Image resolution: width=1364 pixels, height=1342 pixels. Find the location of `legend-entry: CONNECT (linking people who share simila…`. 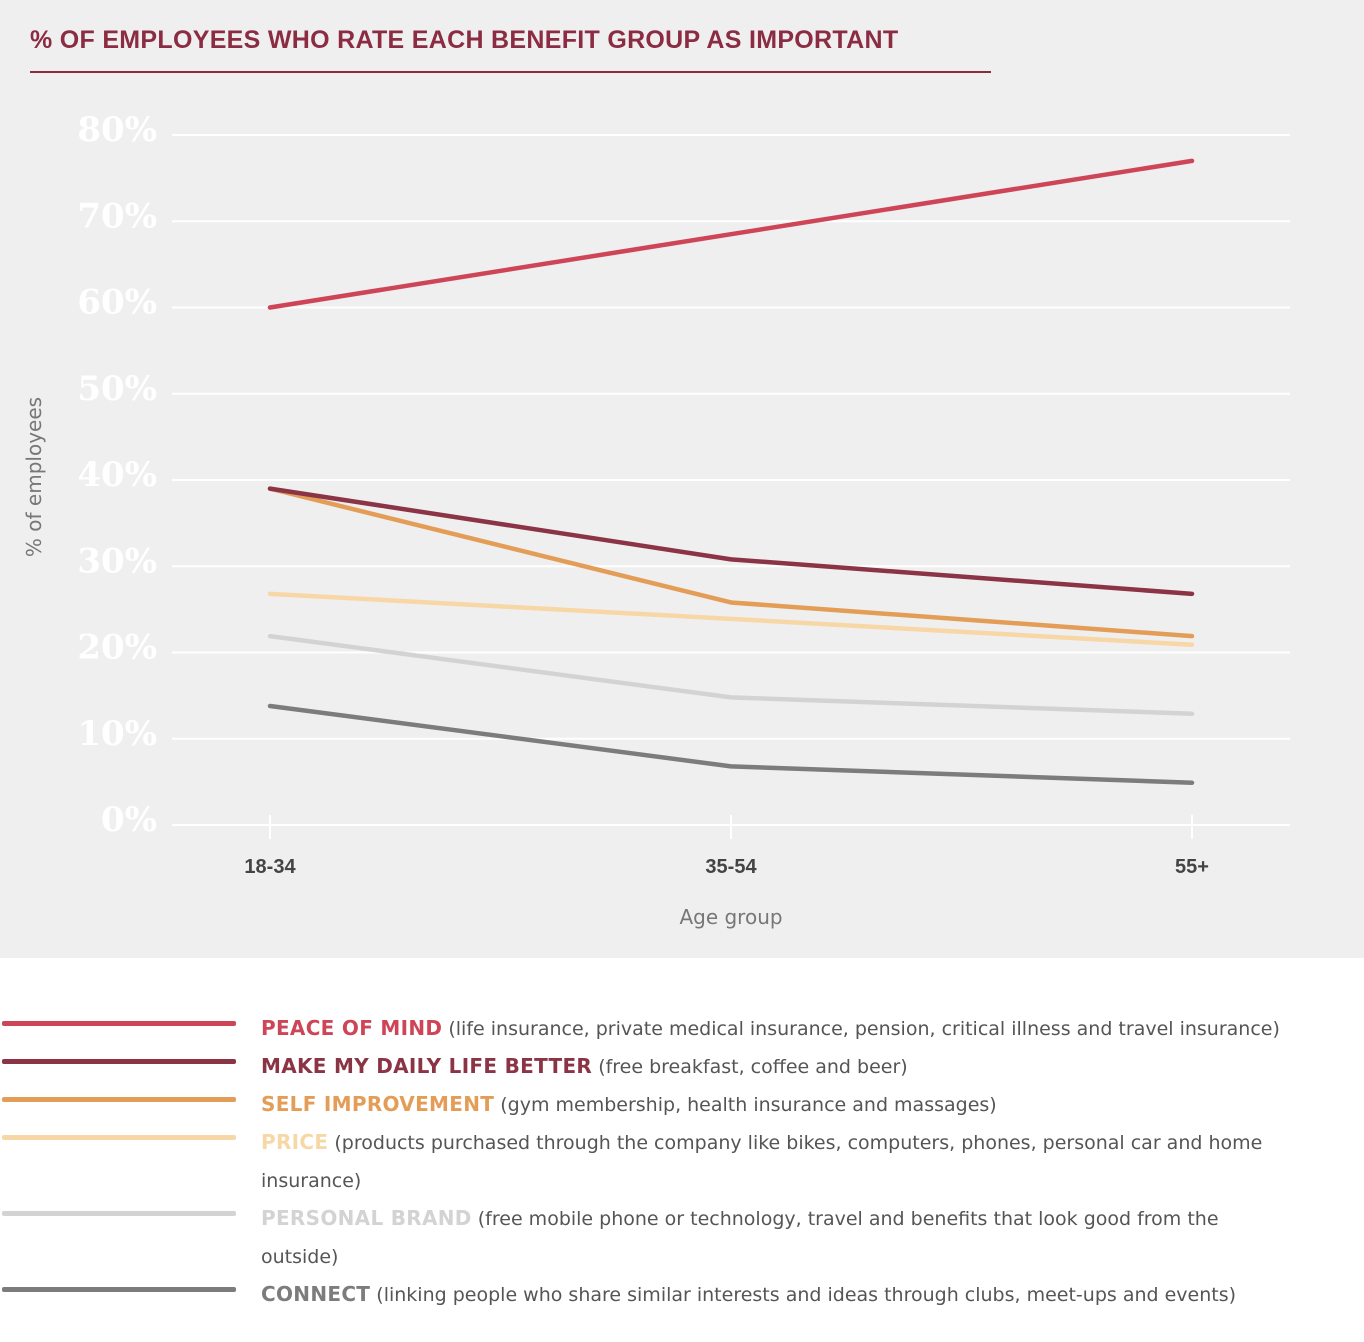

legend-entry: CONNECT (linking people who share simila… is located at coordinates (682, 1291).